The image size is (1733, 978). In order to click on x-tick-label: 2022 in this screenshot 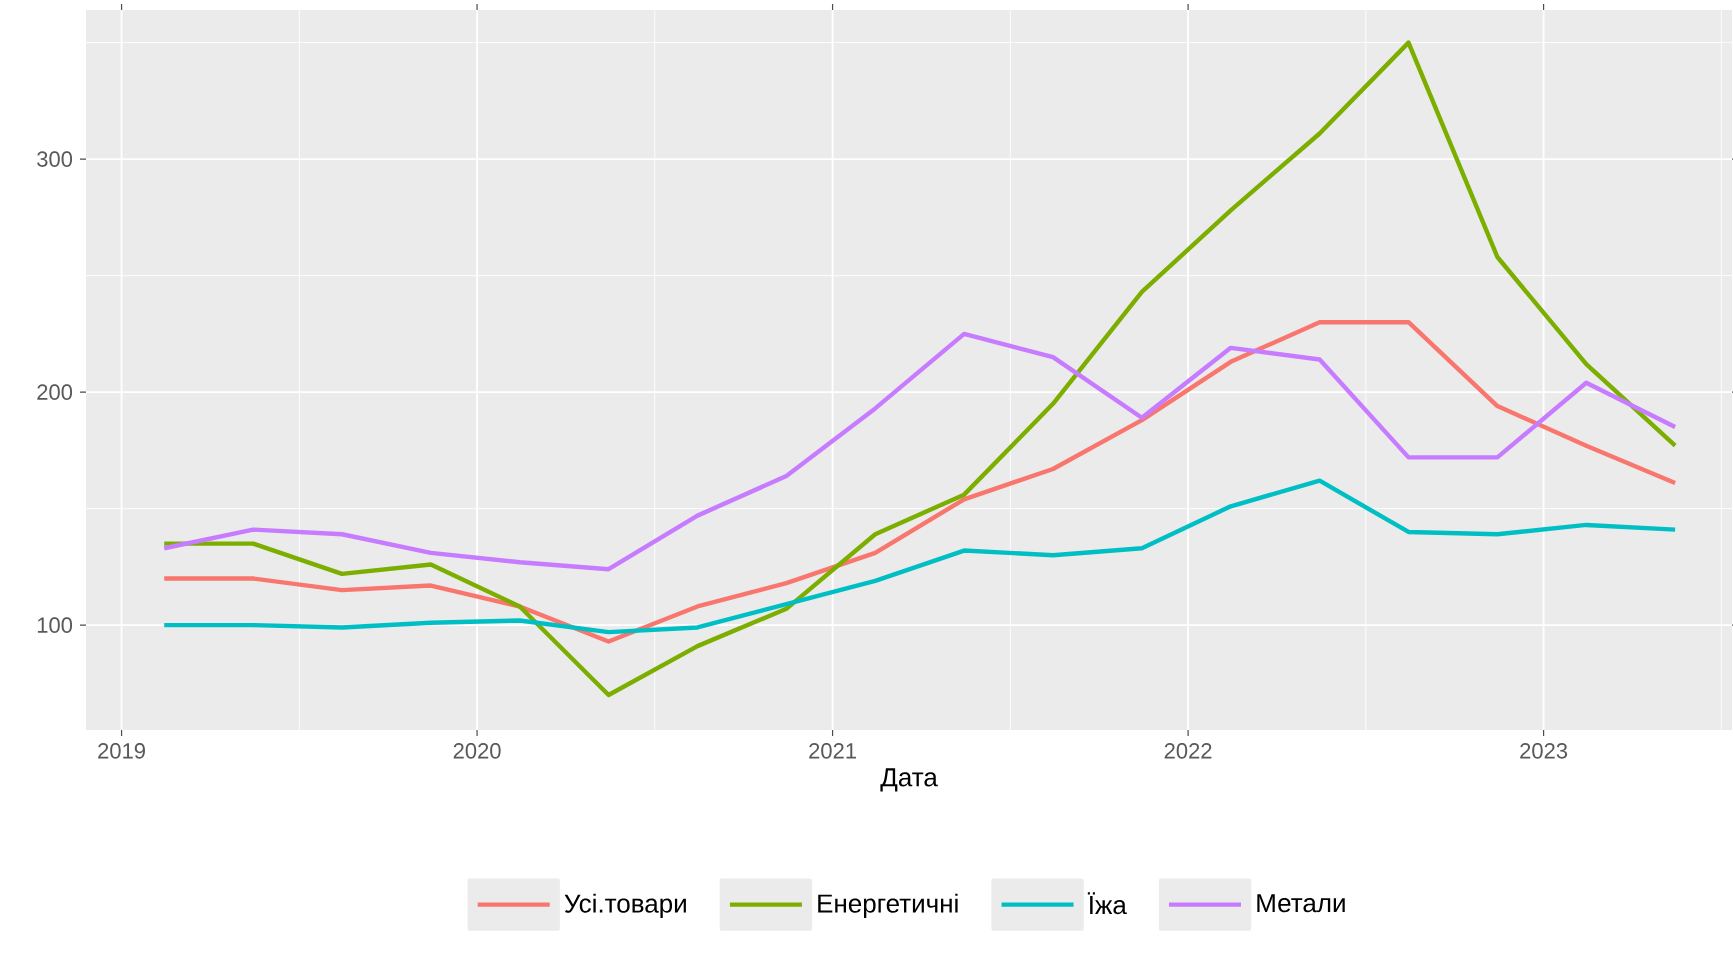, I will do `click(1188, 751)`.